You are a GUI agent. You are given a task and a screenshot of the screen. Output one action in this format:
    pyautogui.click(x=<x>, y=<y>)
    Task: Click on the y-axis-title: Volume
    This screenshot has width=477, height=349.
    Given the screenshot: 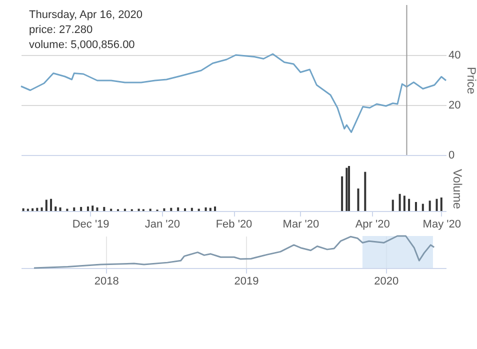 What is the action you would take?
    pyautogui.click(x=457, y=189)
    